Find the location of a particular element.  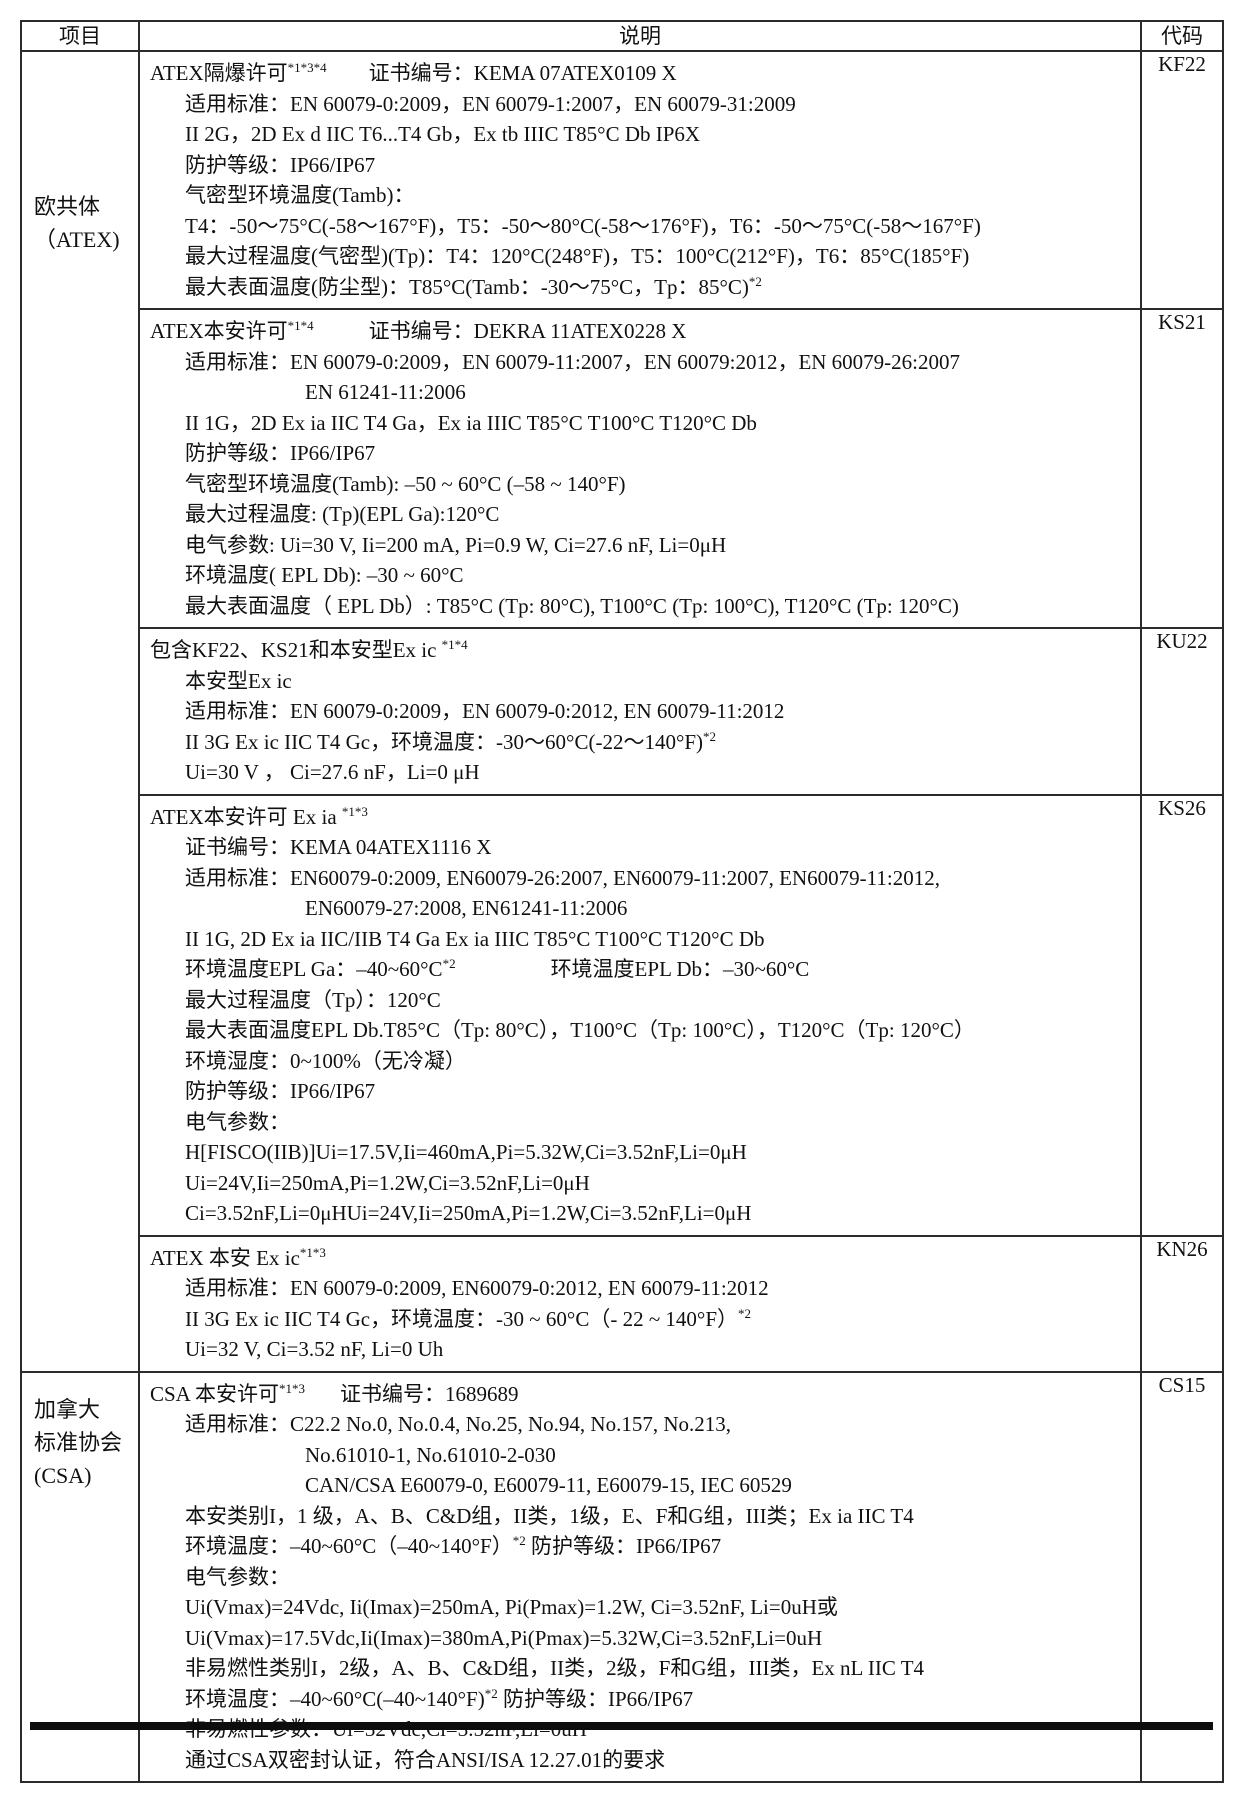

item-label-line: 欧共体 is located at coordinates (67, 206).